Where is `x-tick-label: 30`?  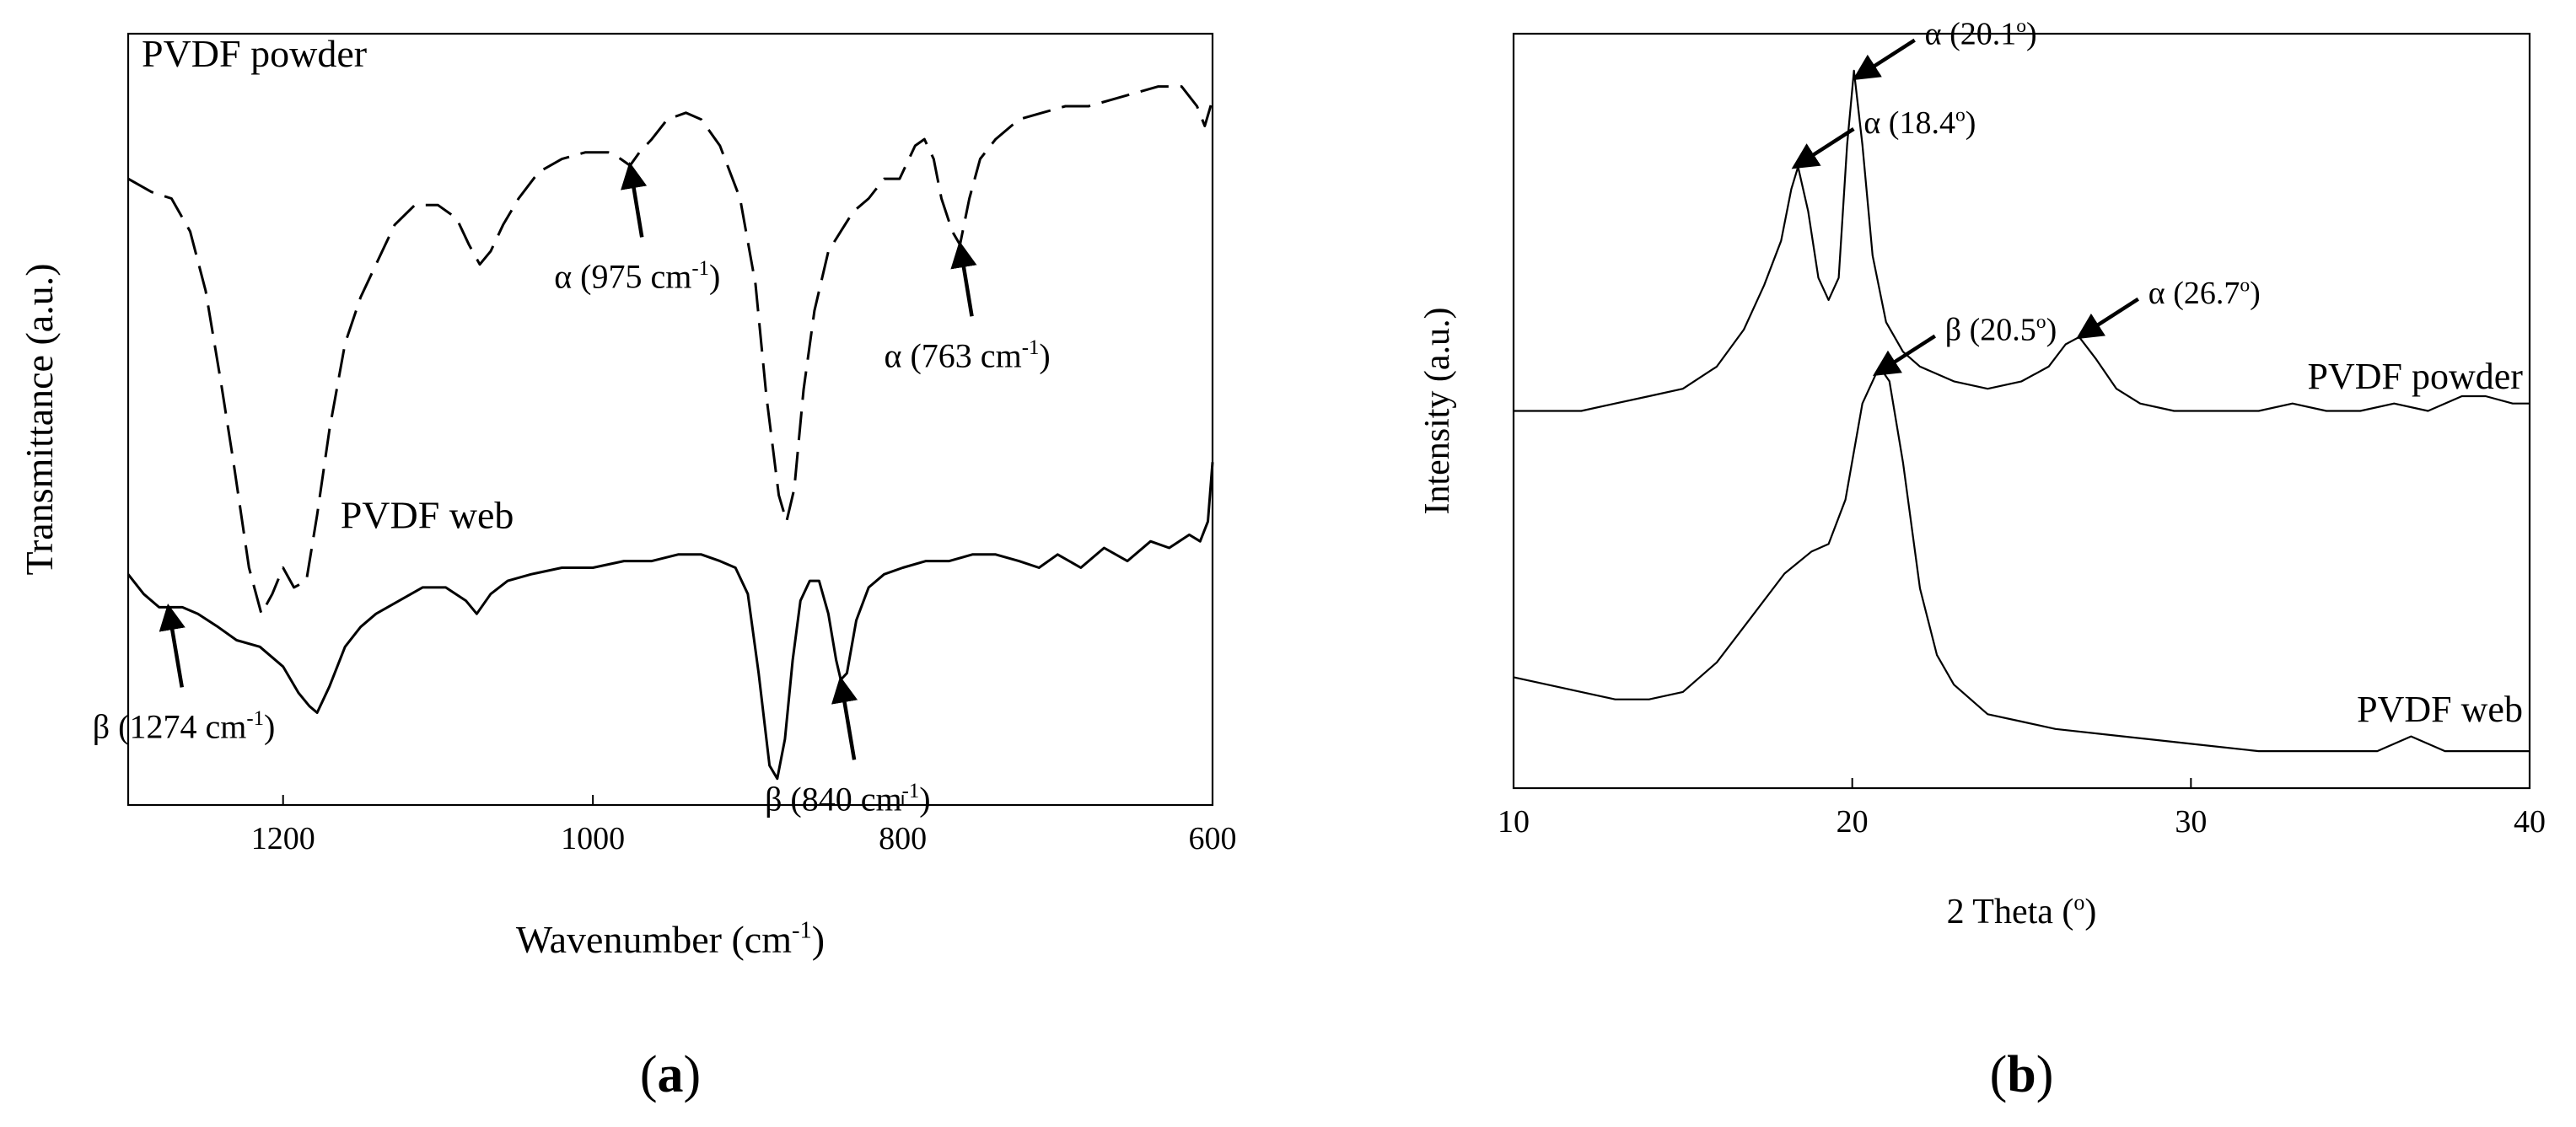
x-tick-label: 30 is located at coordinates (2191, 822).